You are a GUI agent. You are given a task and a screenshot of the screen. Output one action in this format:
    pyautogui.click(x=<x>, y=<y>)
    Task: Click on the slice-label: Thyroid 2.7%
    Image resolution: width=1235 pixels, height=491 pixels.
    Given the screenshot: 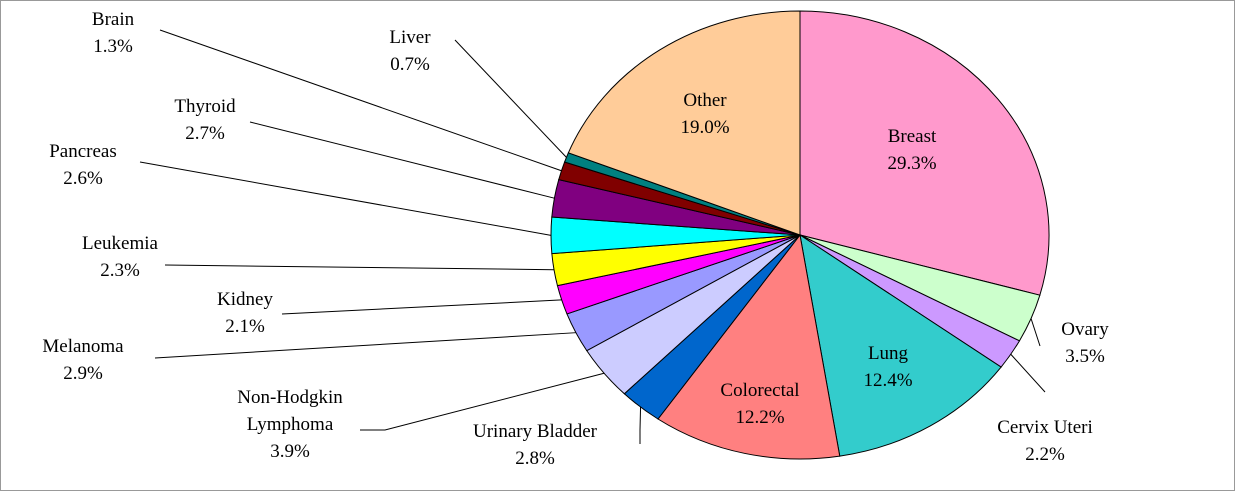 What is the action you would take?
    pyautogui.click(x=204, y=120)
    